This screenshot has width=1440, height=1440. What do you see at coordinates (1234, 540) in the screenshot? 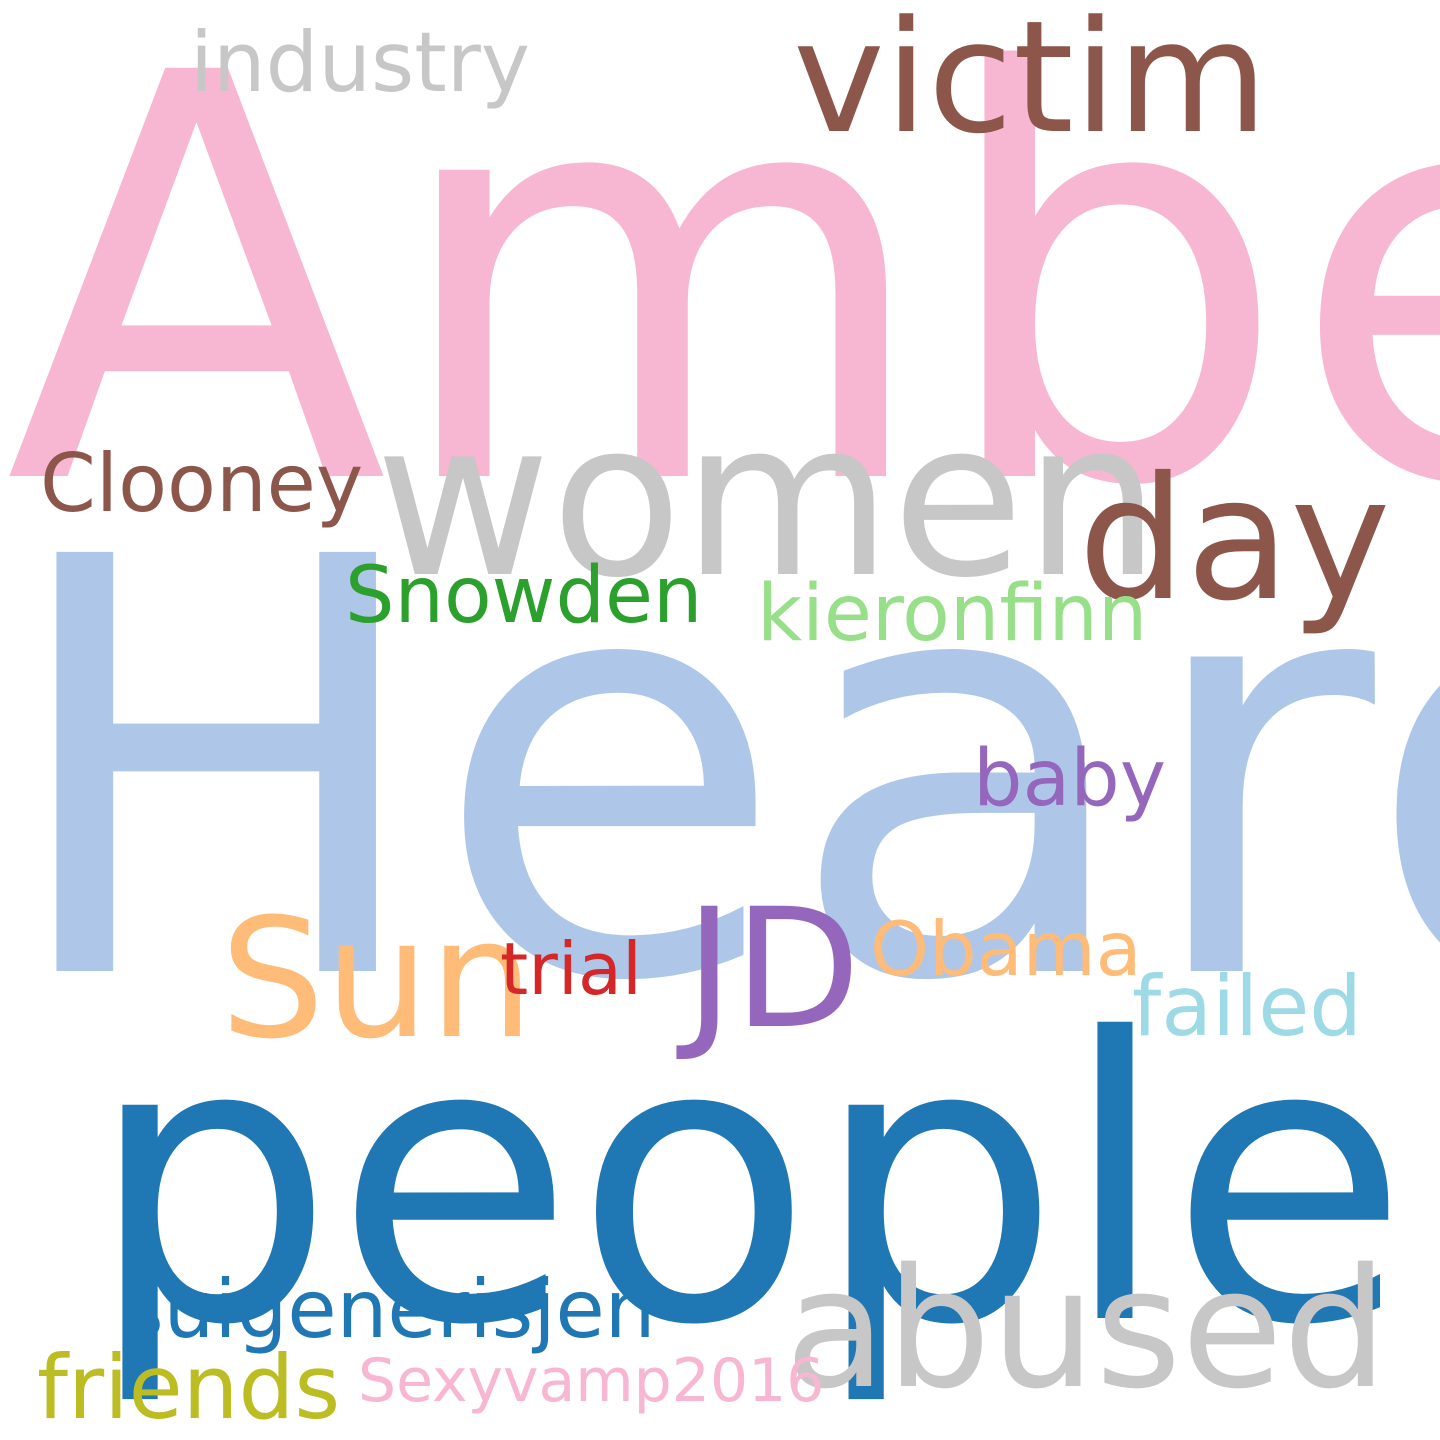
I see `word-day: day` at bounding box center [1234, 540].